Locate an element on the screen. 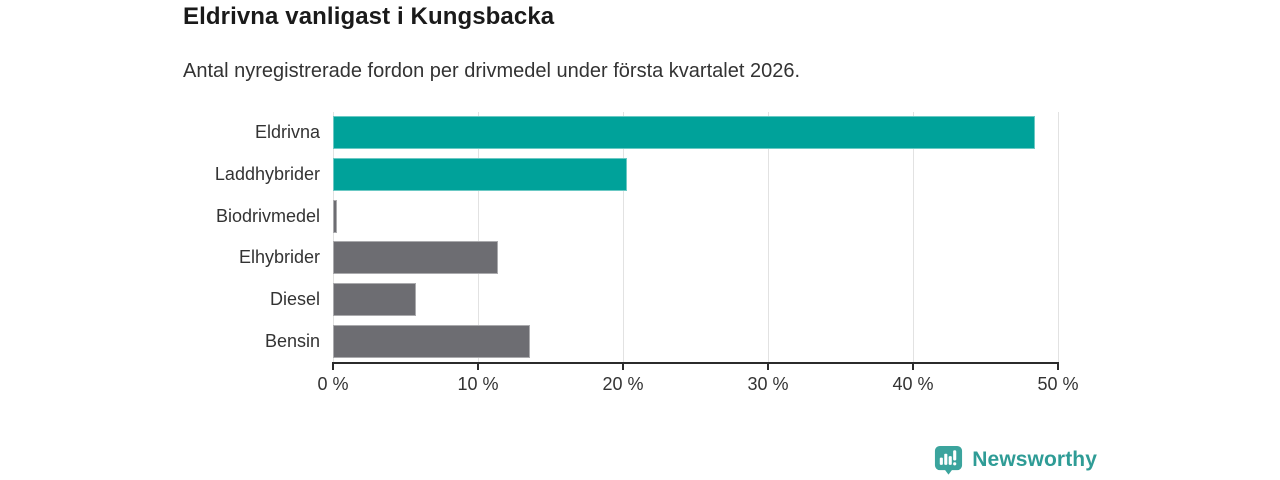 Image resolution: width=1280 pixels, height=480 pixels. bar-eldrivna is located at coordinates (684, 133).